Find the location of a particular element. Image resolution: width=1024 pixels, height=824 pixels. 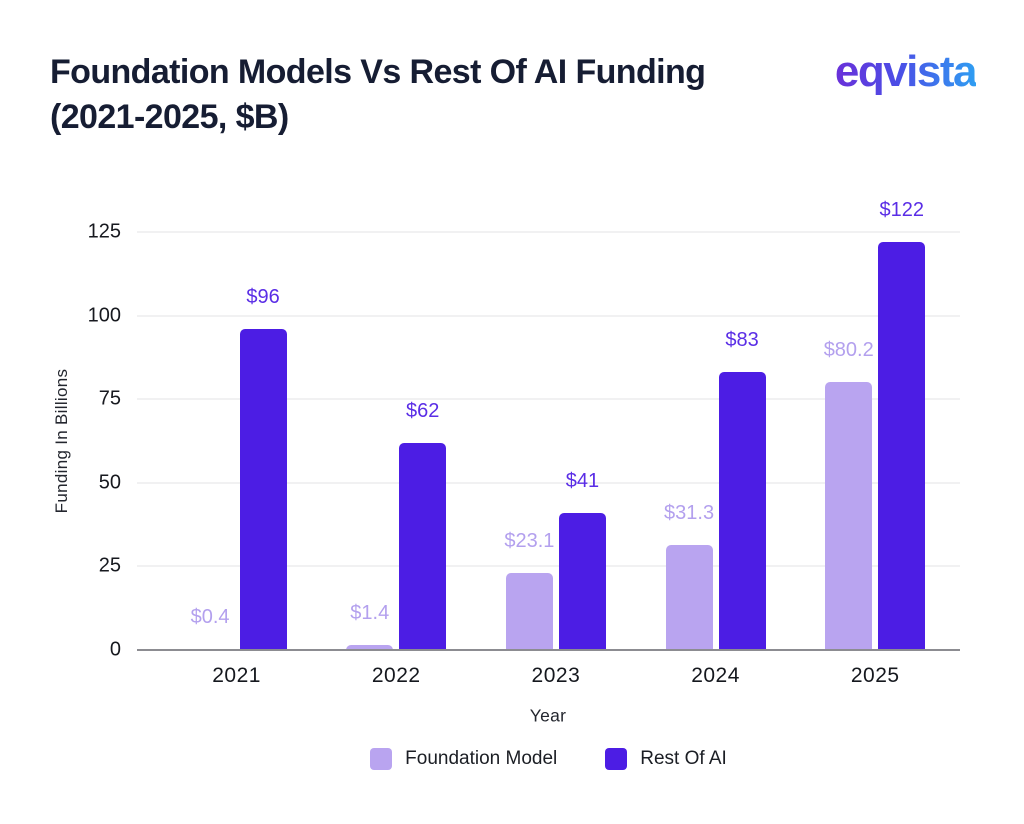

y-tick-label: 50 is located at coordinates (109, 482).